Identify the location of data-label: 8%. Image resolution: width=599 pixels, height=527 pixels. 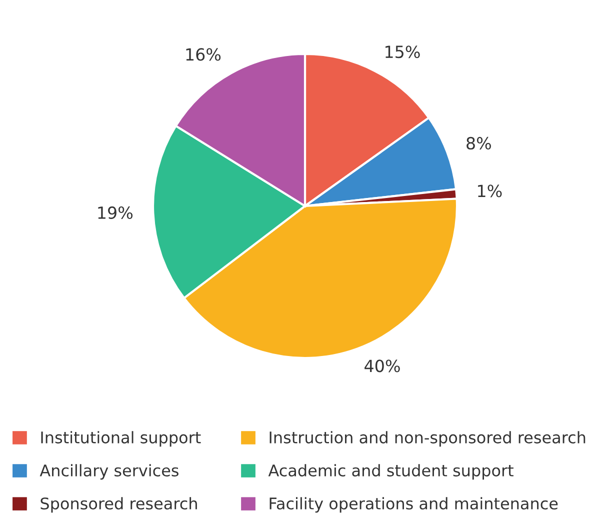
(478, 143).